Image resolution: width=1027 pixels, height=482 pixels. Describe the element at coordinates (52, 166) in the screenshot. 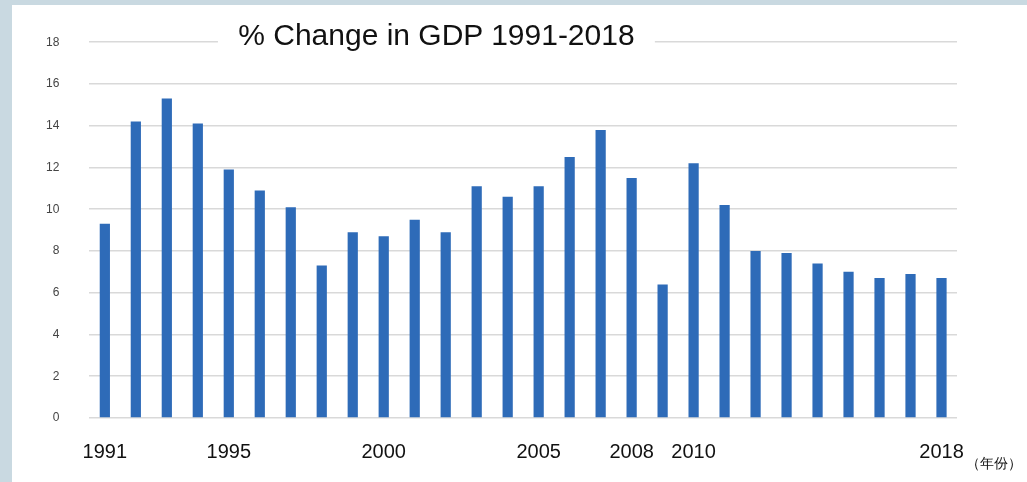

I see `y-tick-label: 12` at that location.